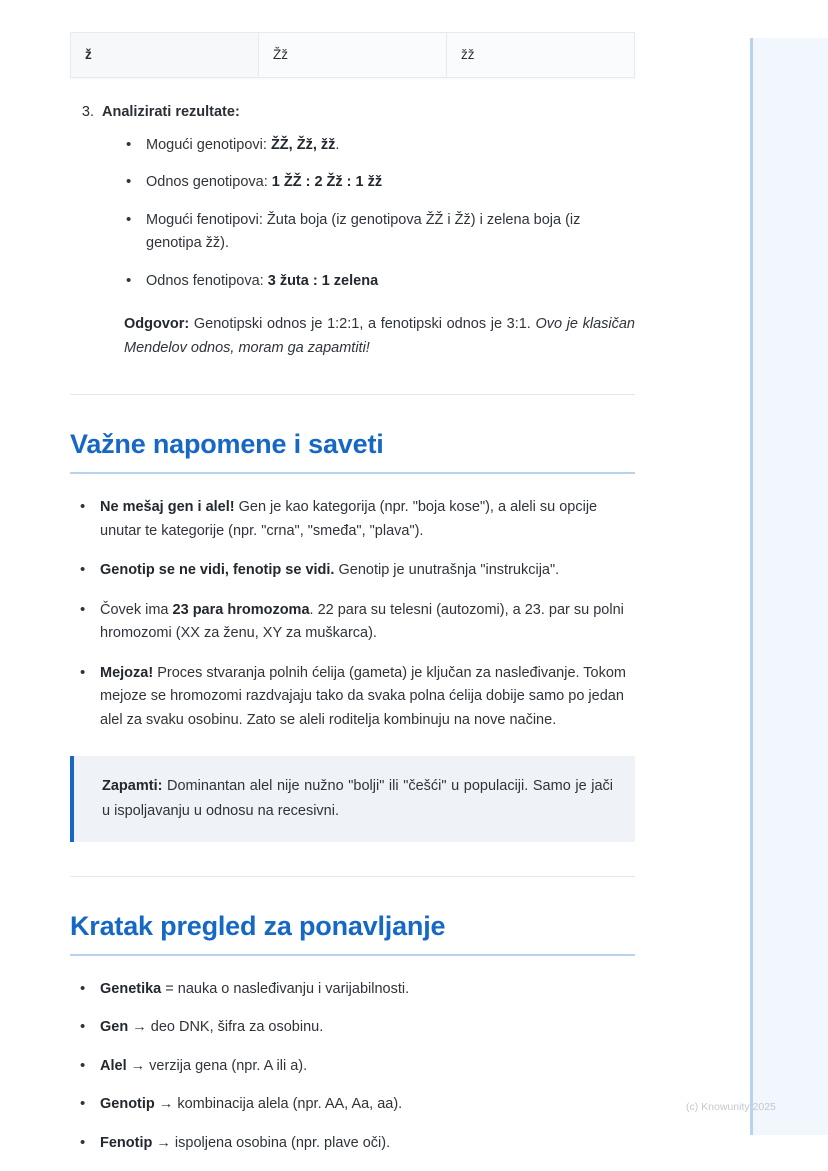 Image resolution: width=828 pixels, height=1171 pixels. I want to click on callout-label: Zapamti:, so click(132, 786).